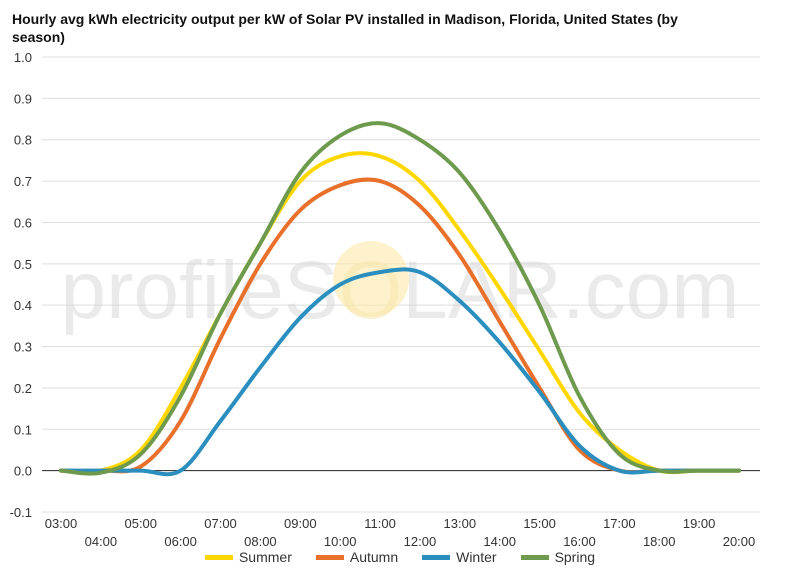  What do you see at coordinates (420, 541) in the screenshot?
I see `x-tick-label: 12:00` at bounding box center [420, 541].